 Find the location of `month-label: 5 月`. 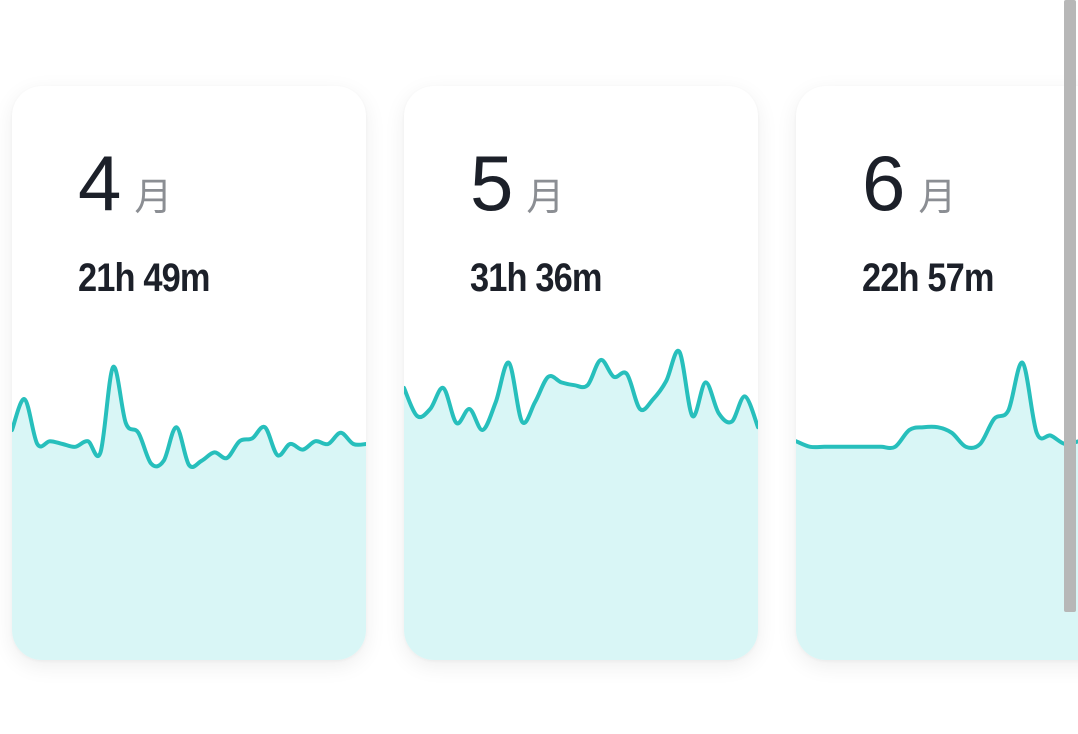

month-label: 5 月 is located at coordinates (517, 183).